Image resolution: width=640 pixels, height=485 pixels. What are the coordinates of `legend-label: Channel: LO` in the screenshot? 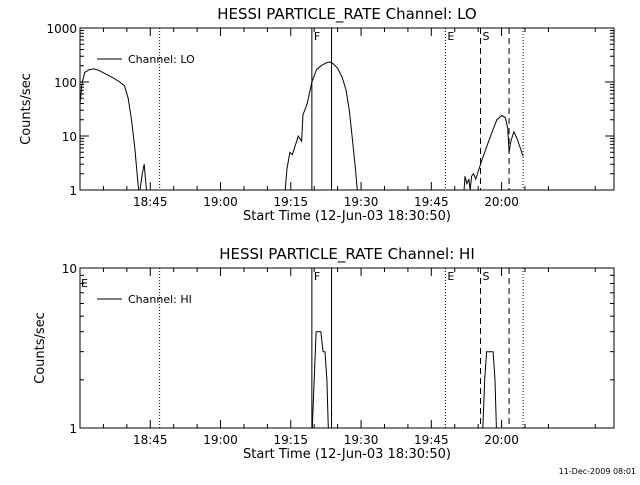 It's located at (161, 59).